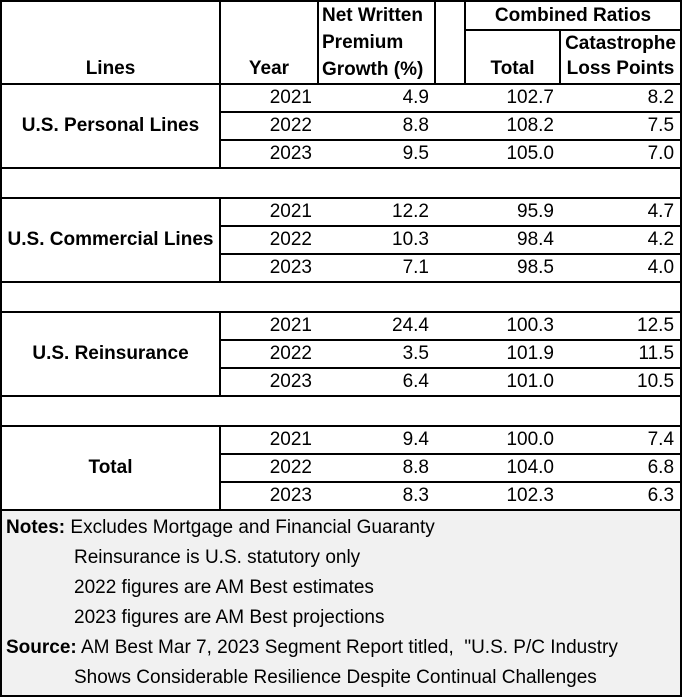 Image resolution: width=682 pixels, height=697 pixels. I want to click on growth-cell: 9.5, so click(376, 154).